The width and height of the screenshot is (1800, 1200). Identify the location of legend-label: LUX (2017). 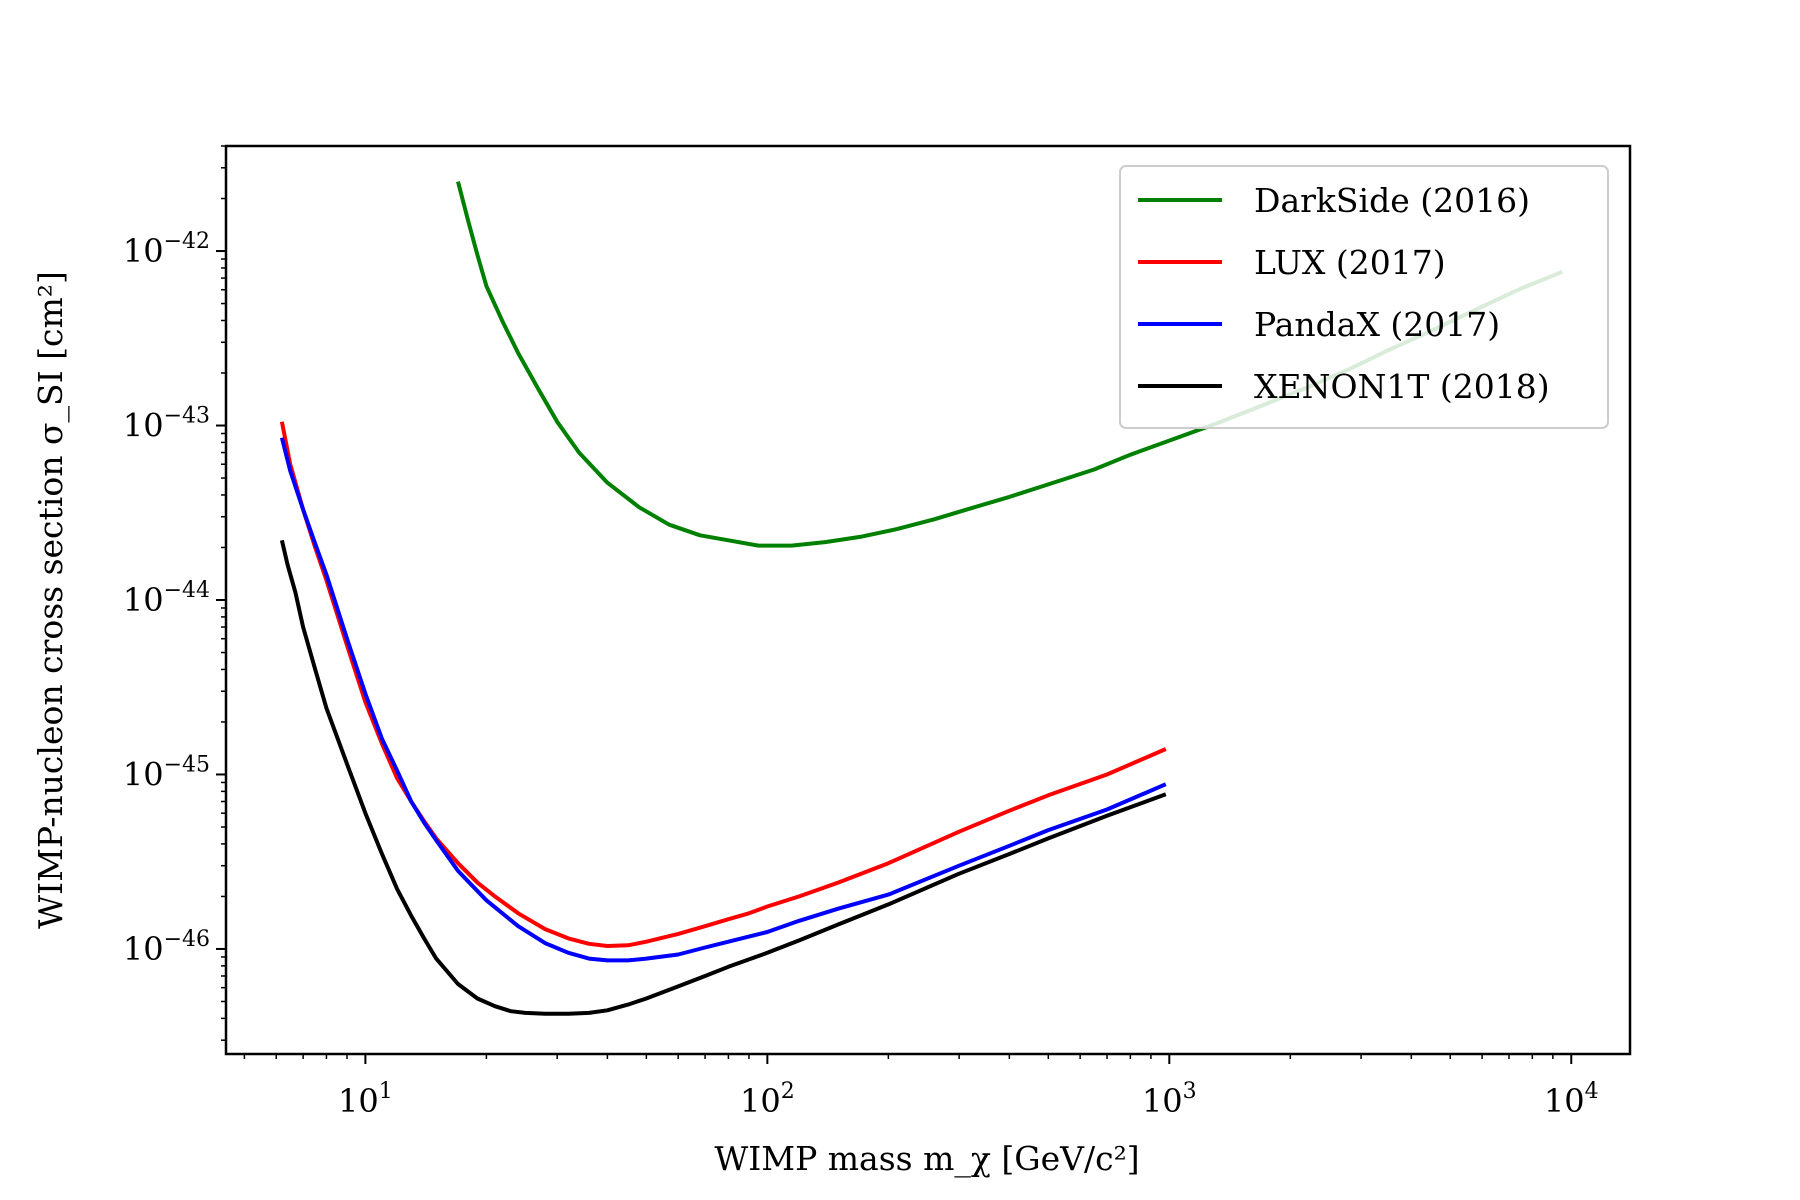
(1350, 262).